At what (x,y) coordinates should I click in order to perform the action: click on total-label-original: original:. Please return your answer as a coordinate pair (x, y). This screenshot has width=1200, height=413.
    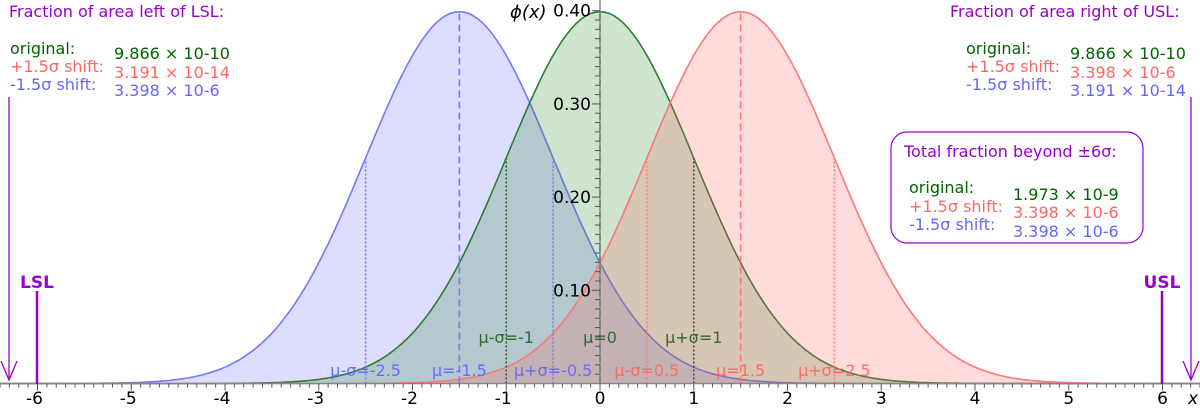
    Looking at the image, I should click on (941, 187).